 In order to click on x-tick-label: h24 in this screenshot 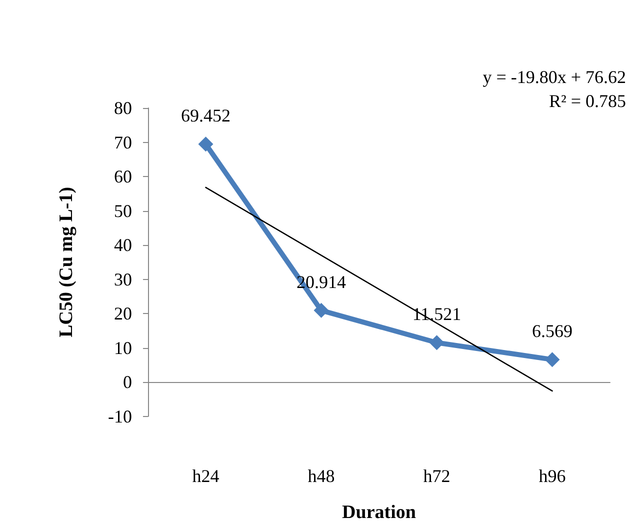, I will do `click(206, 476)`.